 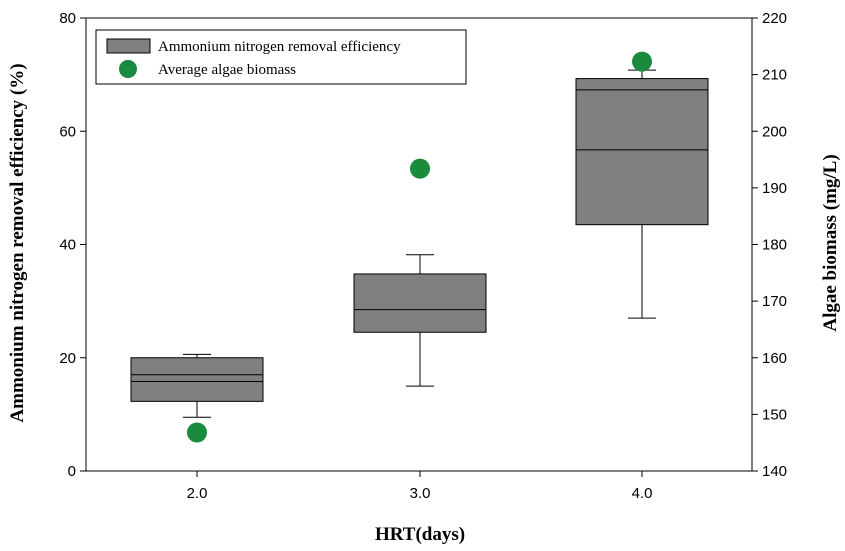 What do you see at coordinates (774, 75) in the screenshot?
I see `right-tick-label: 210` at bounding box center [774, 75].